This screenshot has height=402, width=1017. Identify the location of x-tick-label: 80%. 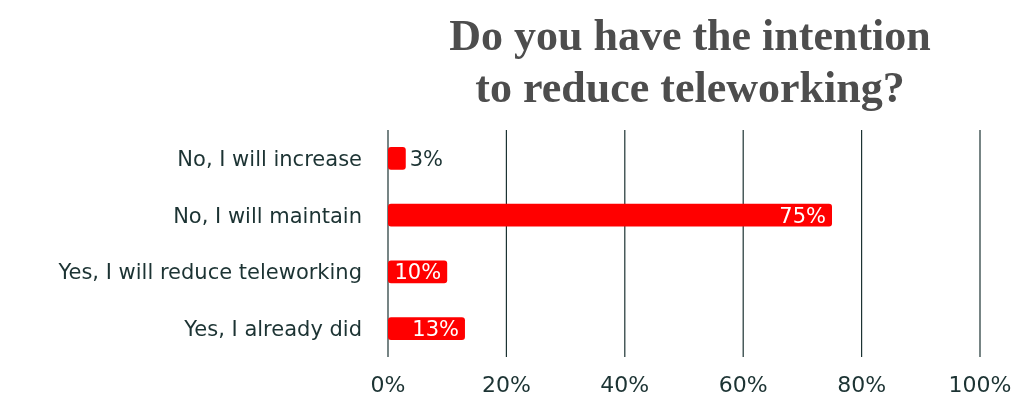
(862, 384).